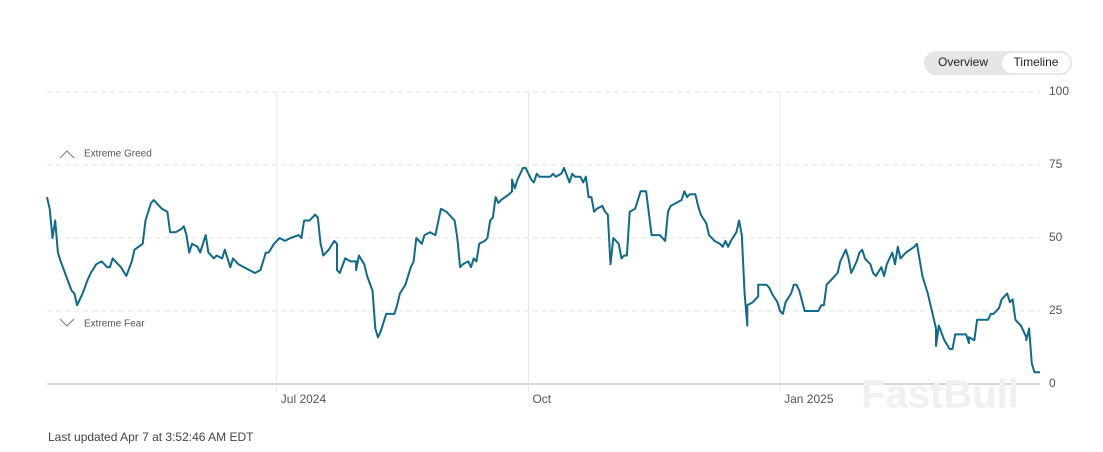 The width and height of the screenshot is (1103, 452). I want to click on x-tick-label: Jul 2024, so click(304, 399).